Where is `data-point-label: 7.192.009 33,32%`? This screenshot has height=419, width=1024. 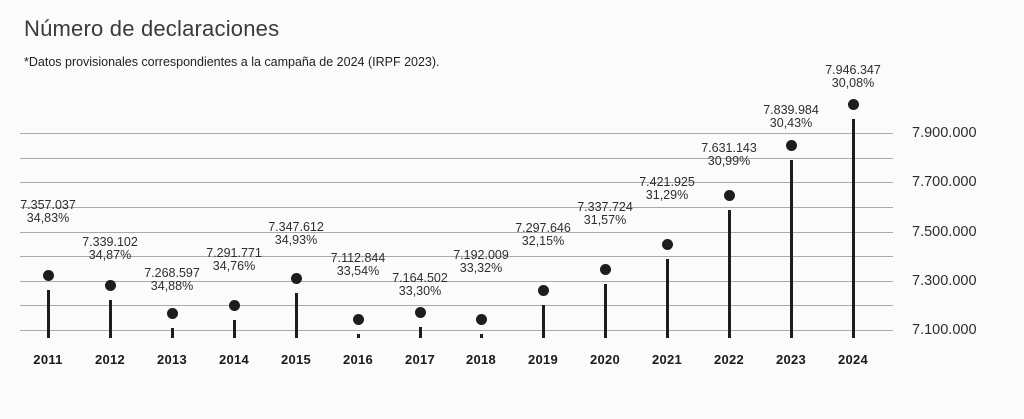 data-point-label: 7.192.009 33,32% is located at coordinates (481, 262).